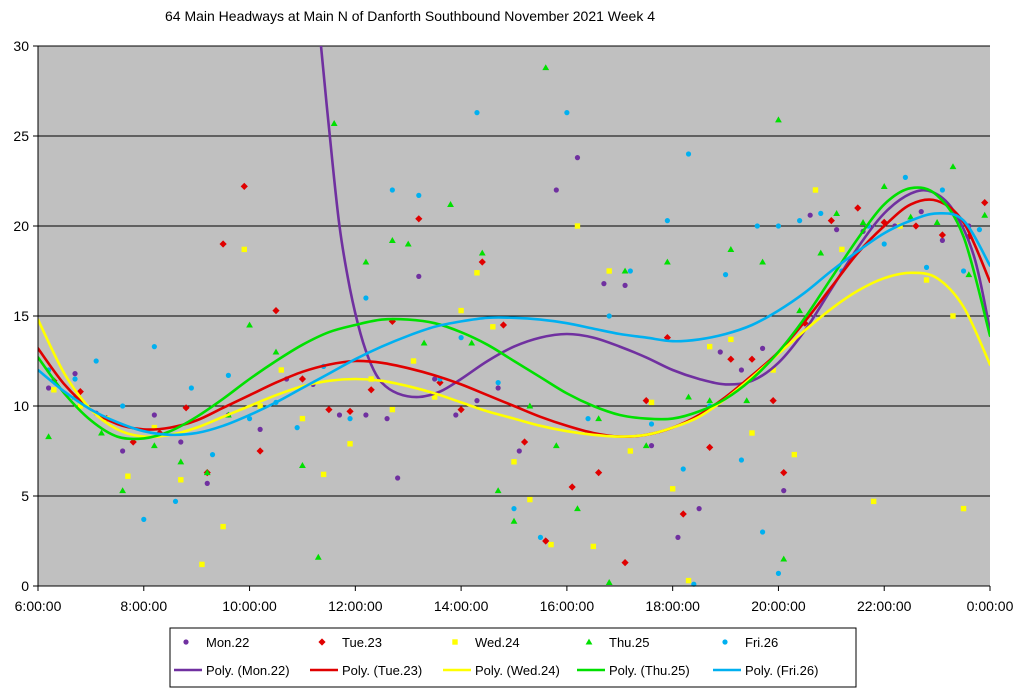 Image resolution: width=1024 pixels, height=699 pixels. I want to click on legend-trend-label-4: Poly. (Fri.26), so click(781, 670).